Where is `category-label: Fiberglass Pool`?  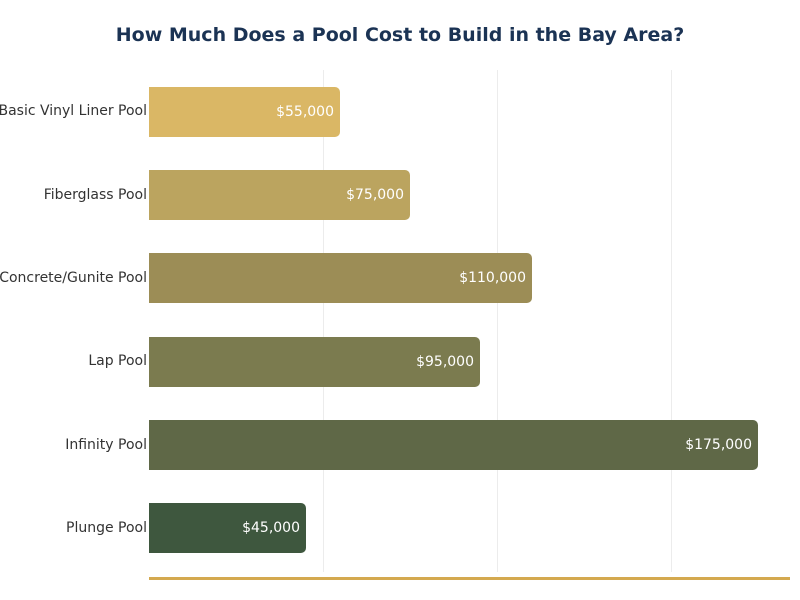
category-label: Fiberglass Pool is located at coordinates (95, 195).